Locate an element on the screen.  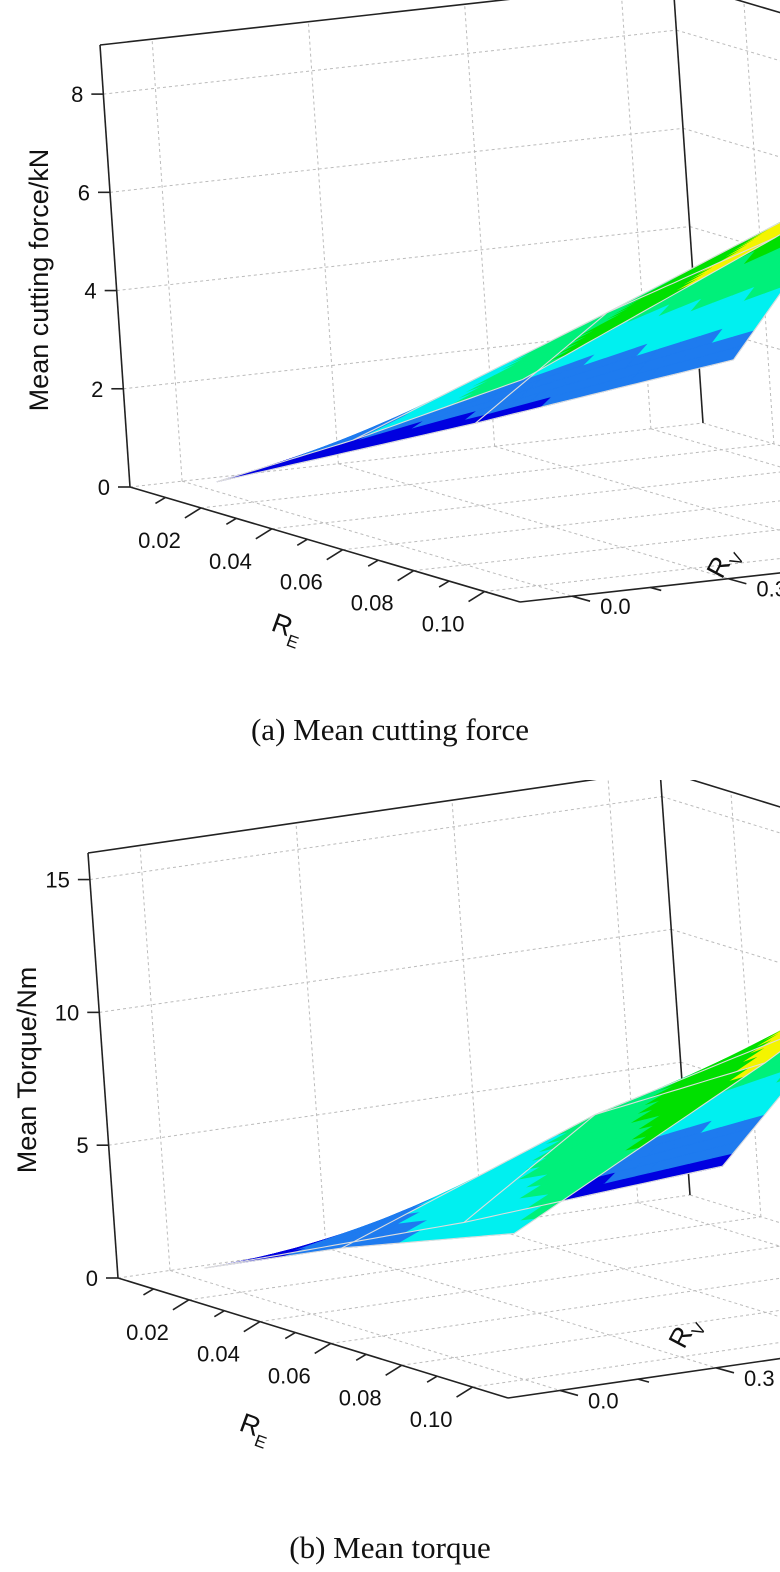
z-axis-label: Mean Torque/Nm is located at coordinates (27, 1070).